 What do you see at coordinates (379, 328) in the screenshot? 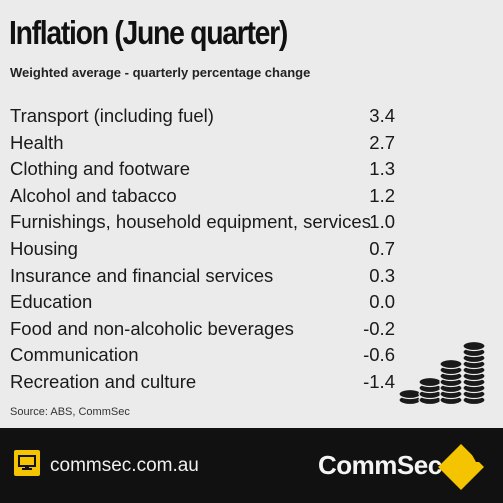
I see `row-value: -0.2` at bounding box center [379, 328].